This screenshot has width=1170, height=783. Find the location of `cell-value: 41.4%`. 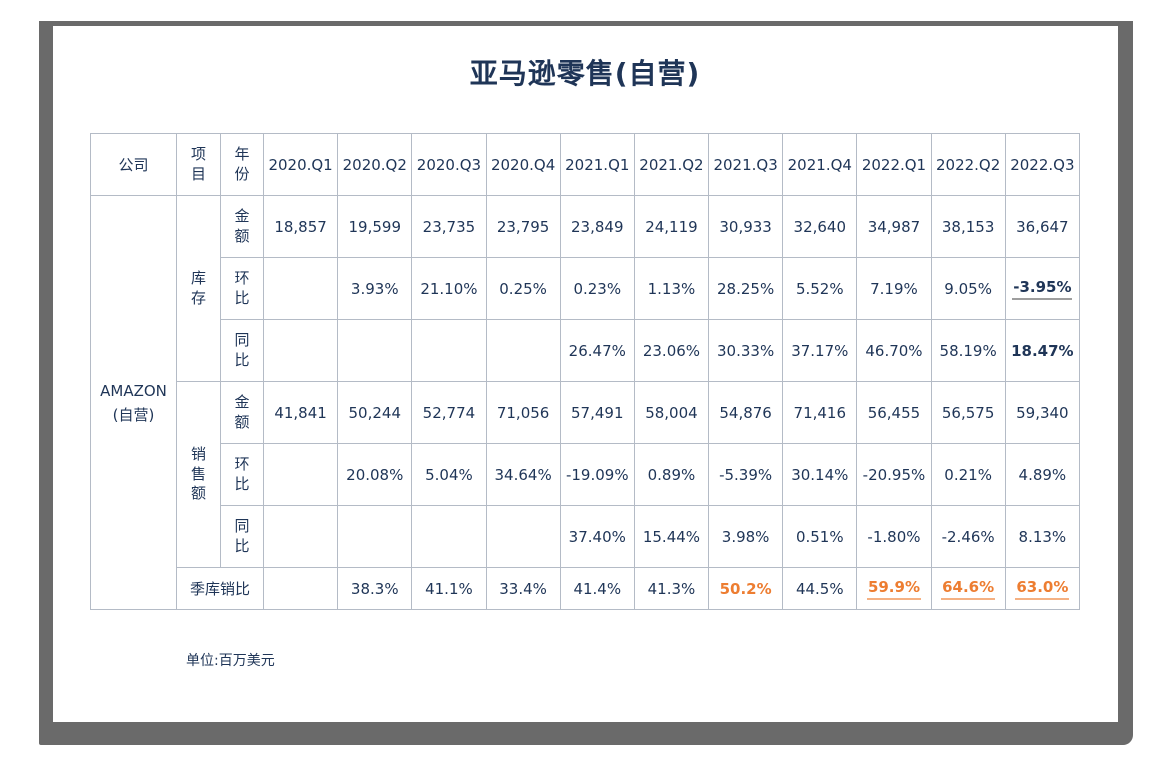

cell-value: 41.4% is located at coordinates (597, 588).